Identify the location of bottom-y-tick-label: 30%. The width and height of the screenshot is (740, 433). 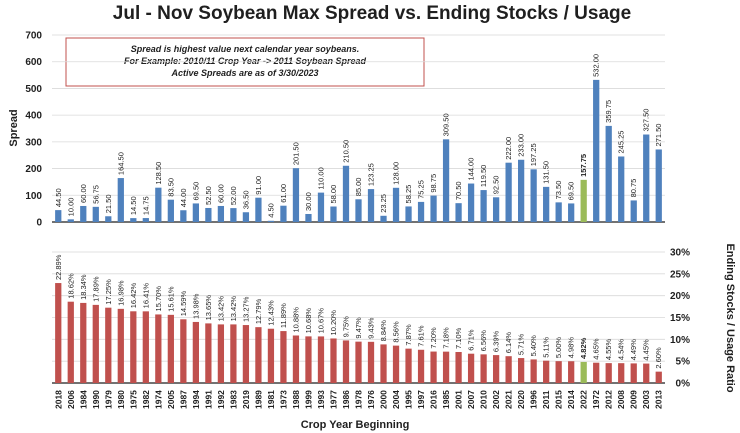
(680, 253).